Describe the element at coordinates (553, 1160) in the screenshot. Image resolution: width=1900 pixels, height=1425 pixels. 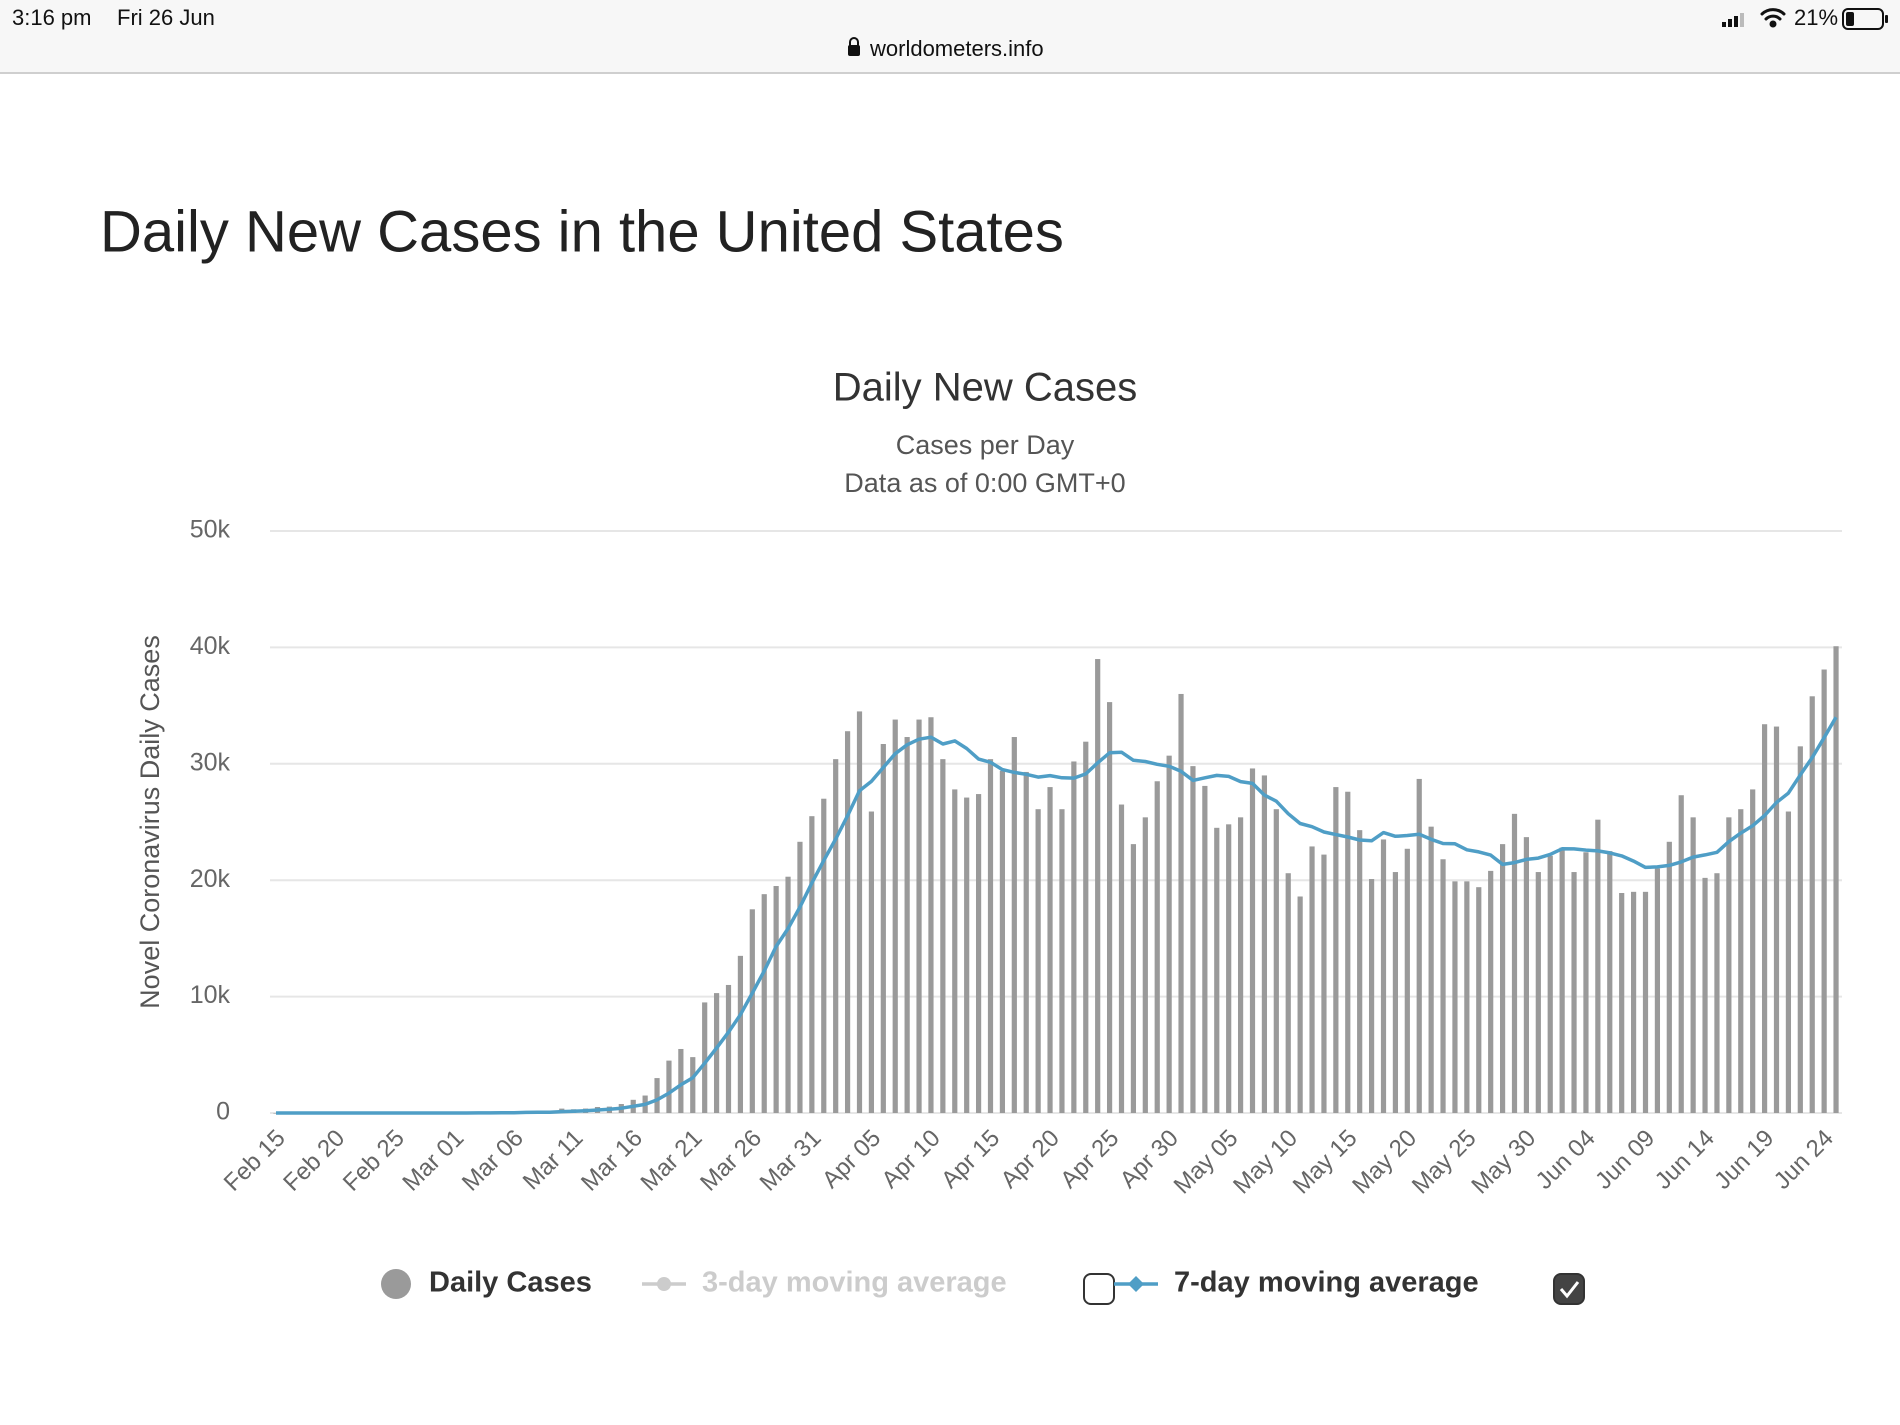
I see `x-tick-label: Mar 11` at that location.